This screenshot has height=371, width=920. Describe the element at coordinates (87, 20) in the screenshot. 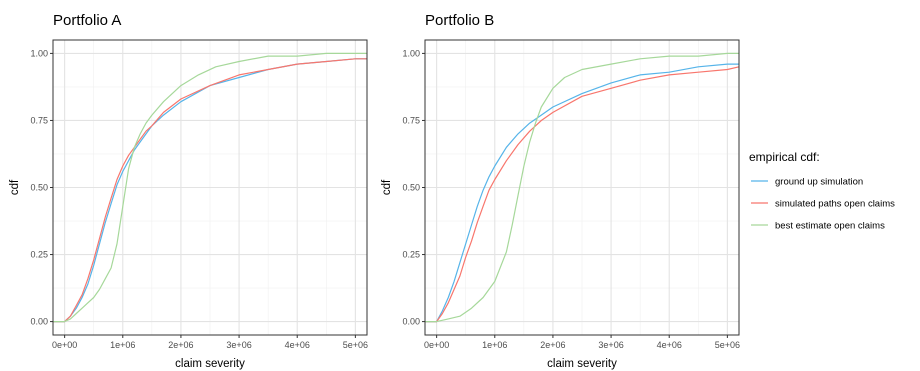

I see `panel-title: Portfolio A` at that location.